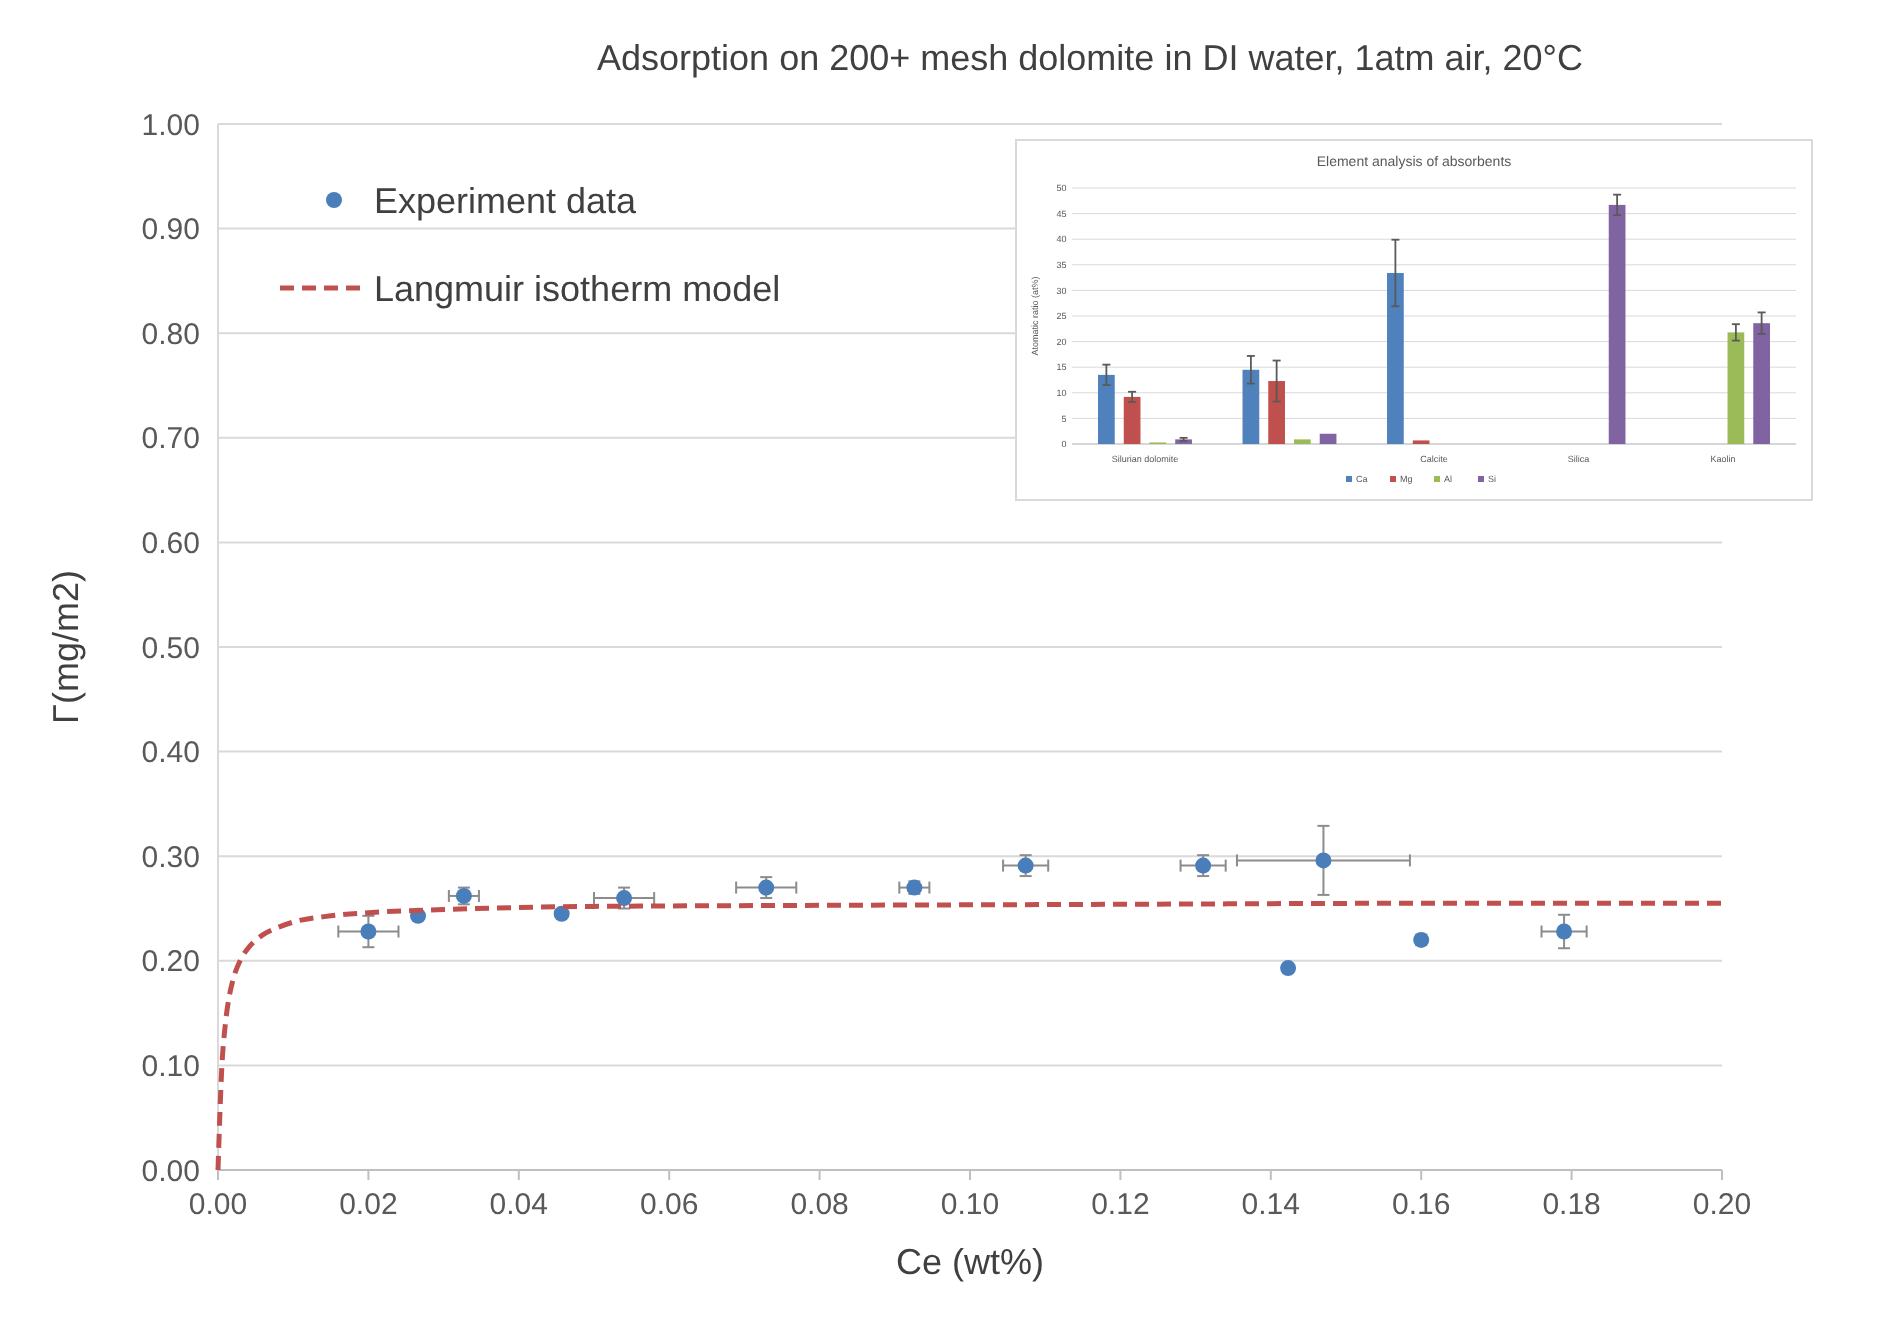  What do you see at coordinates (1722, 1205) in the screenshot?
I see `x-tick-label: 0.20` at bounding box center [1722, 1205].